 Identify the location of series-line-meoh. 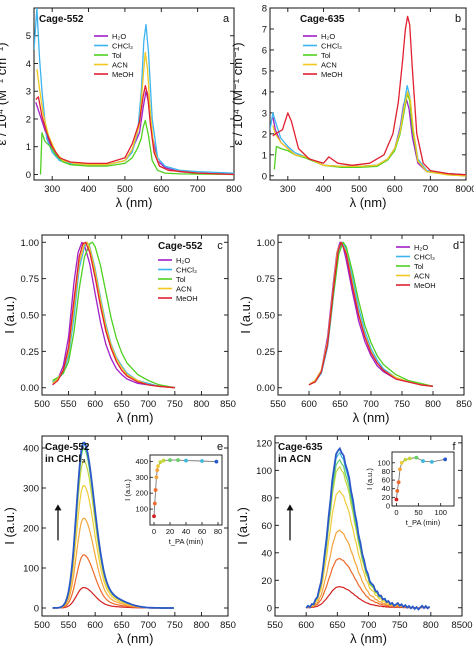
(134, 130).